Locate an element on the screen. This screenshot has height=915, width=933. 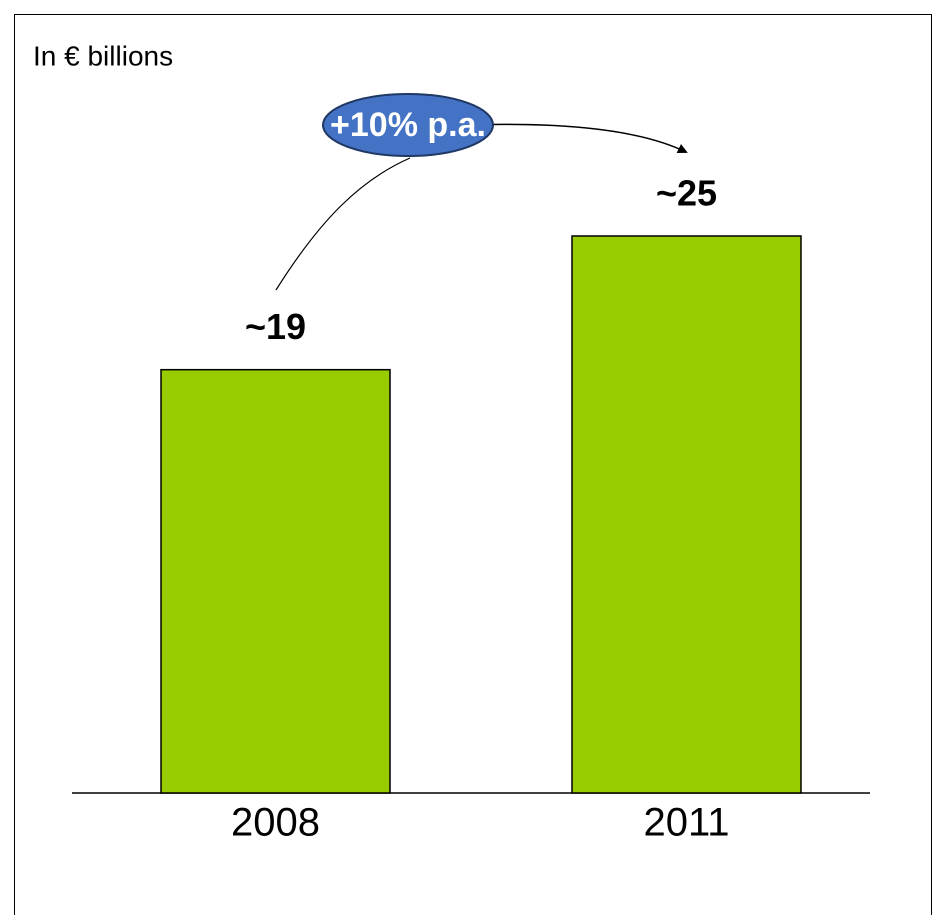
bar is located at coordinates (275, 581).